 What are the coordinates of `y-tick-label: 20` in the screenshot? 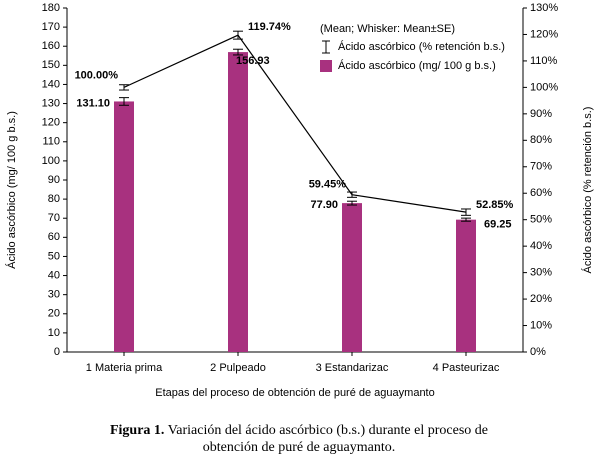 It's located at (54, 314).